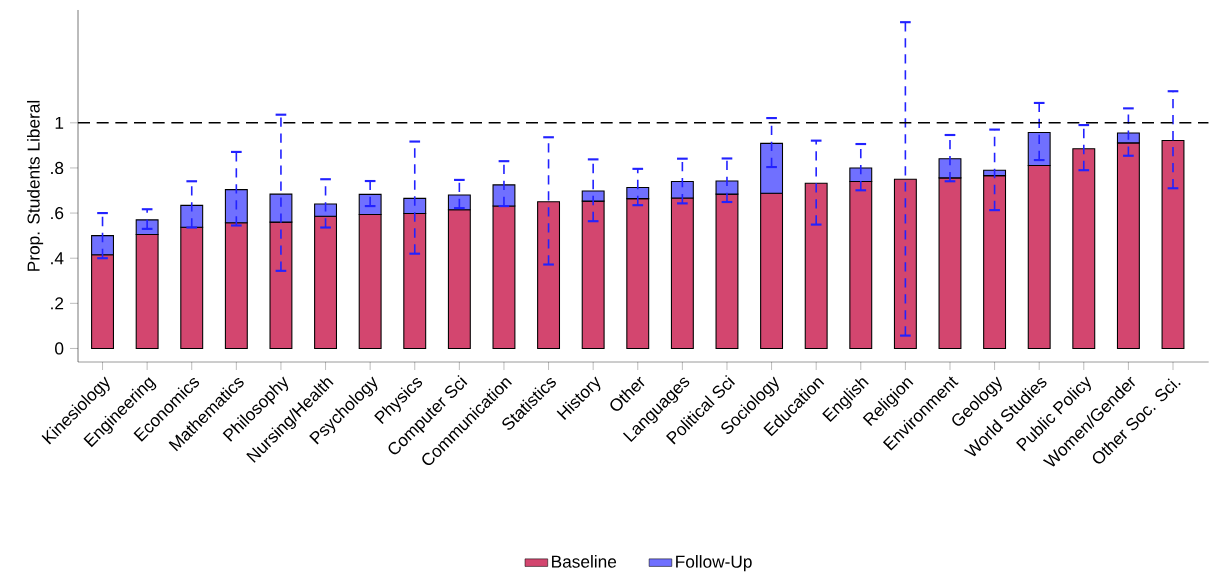 This screenshot has width=1209, height=577. I want to click on legend-label: Baseline, so click(584, 561).